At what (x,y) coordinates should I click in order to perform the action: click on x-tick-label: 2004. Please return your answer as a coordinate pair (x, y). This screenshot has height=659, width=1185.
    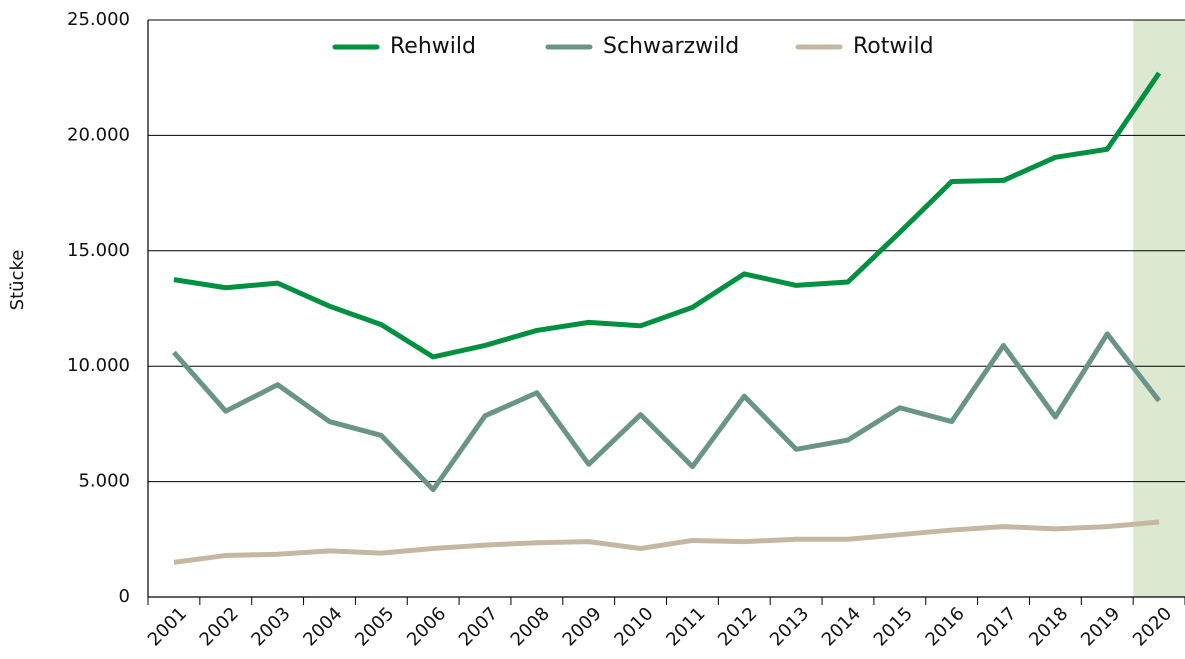
    Looking at the image, I should click on (322, 626).